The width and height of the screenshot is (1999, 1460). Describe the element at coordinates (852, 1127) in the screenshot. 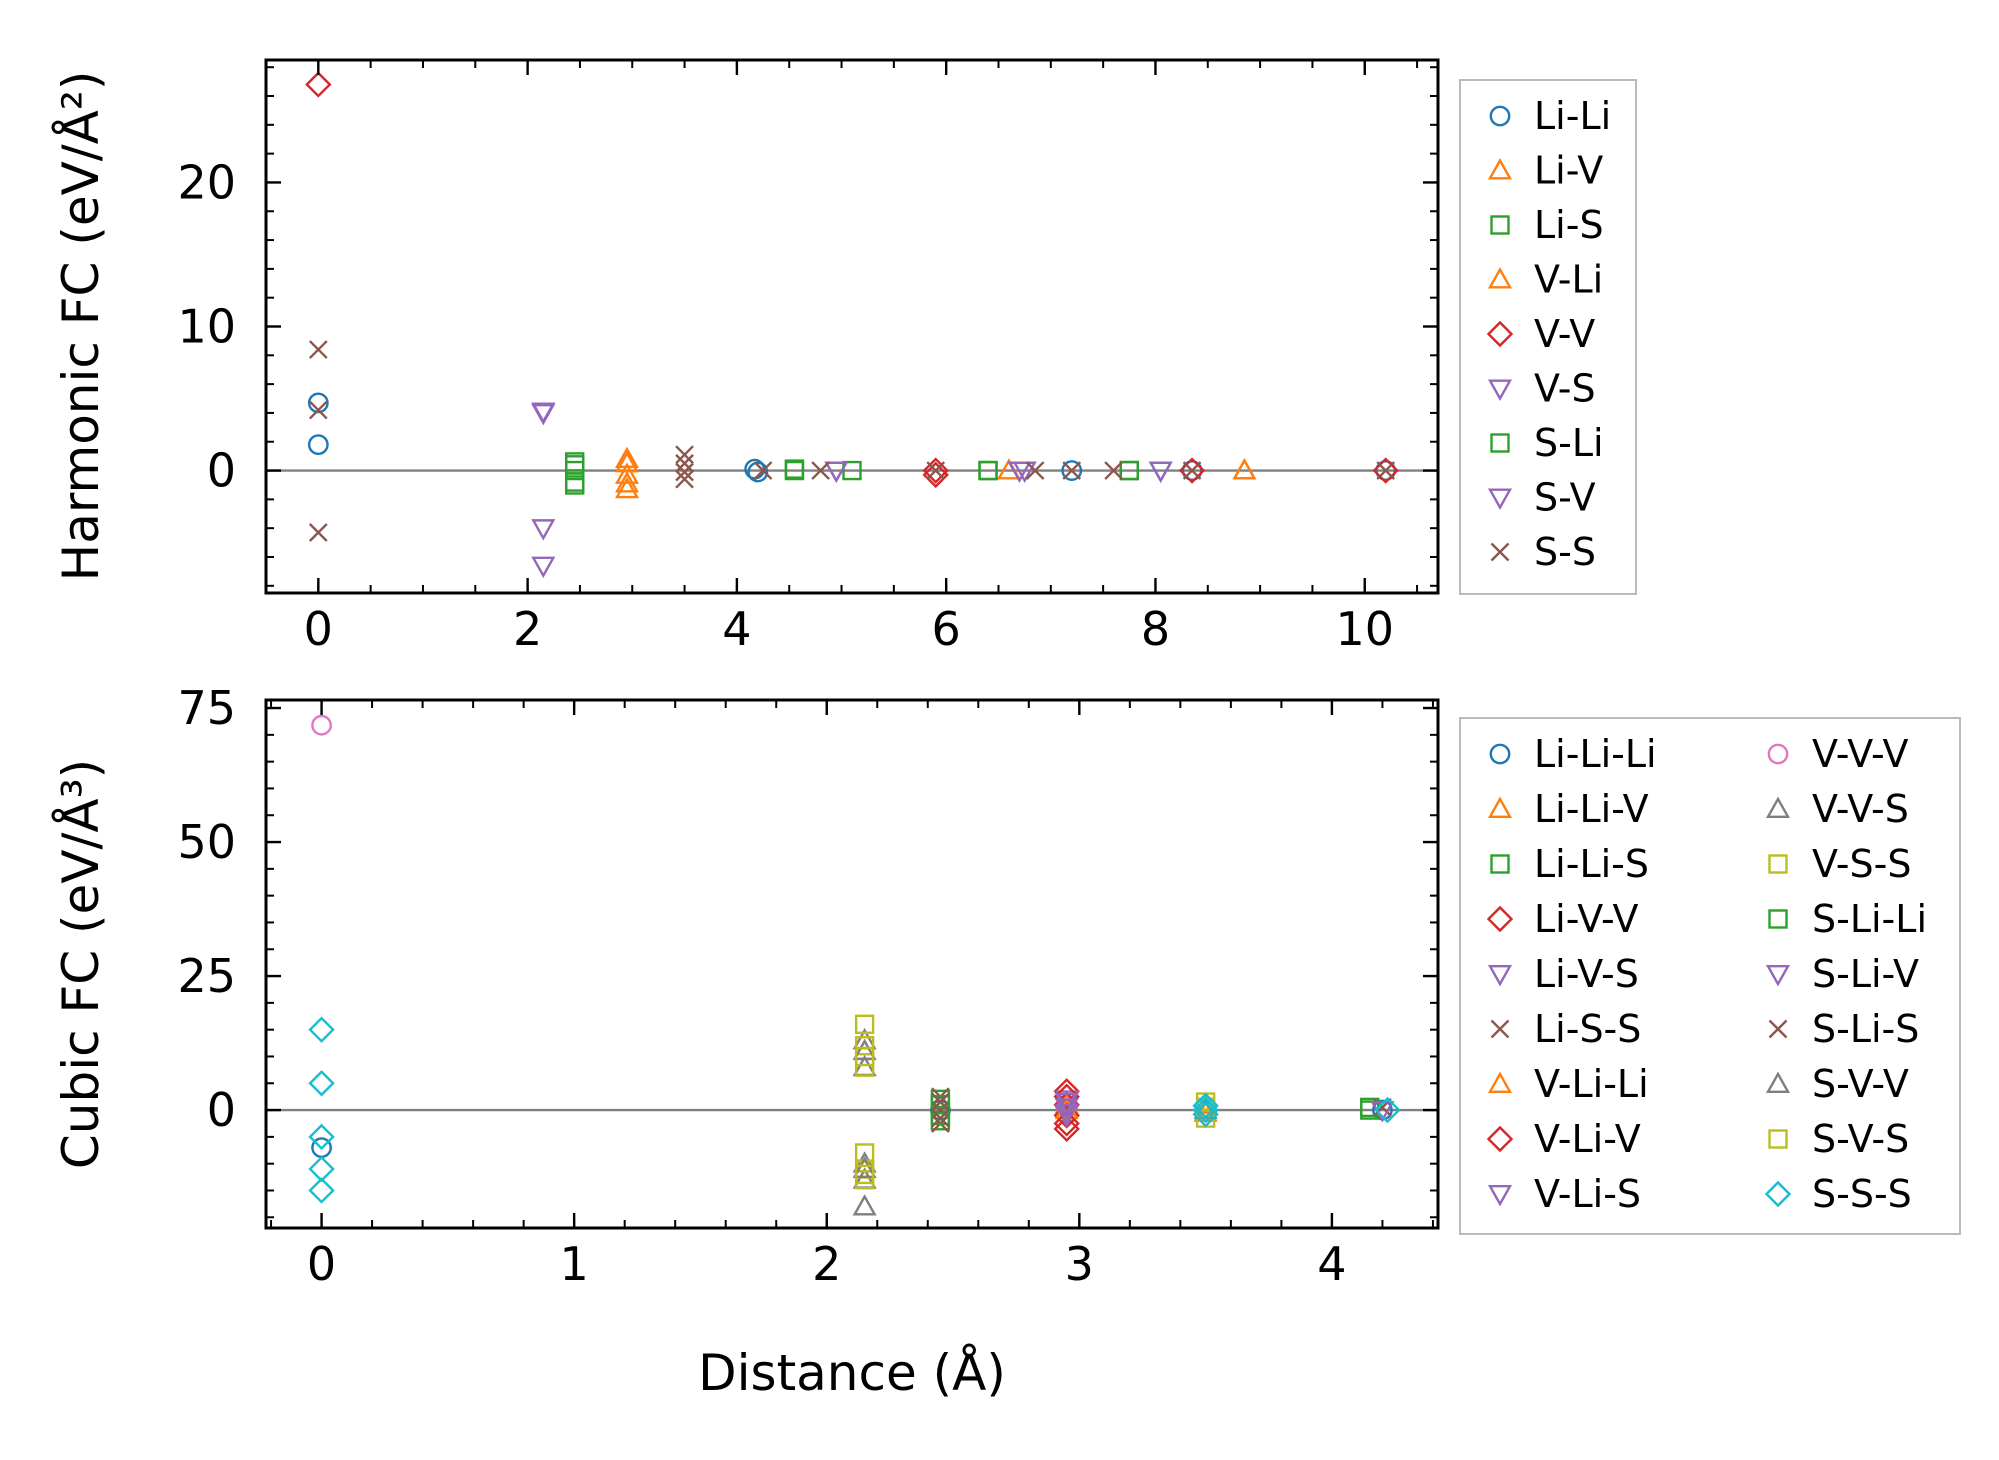

I see `series-li-li-li` at that location.